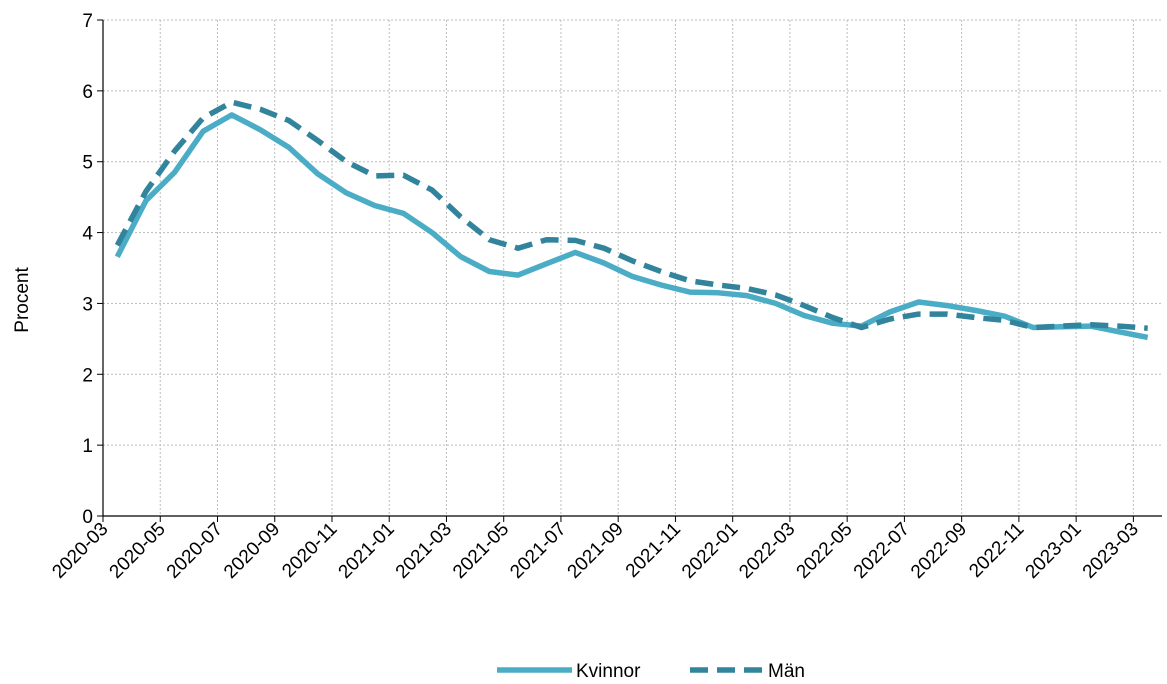 The height and width of the screenshot is (684, 1167). What do you see at coordinates (1054, 551) in the screenshot?
I see `x-tick-label: 2023-01` at bounding box center [1054, 551].